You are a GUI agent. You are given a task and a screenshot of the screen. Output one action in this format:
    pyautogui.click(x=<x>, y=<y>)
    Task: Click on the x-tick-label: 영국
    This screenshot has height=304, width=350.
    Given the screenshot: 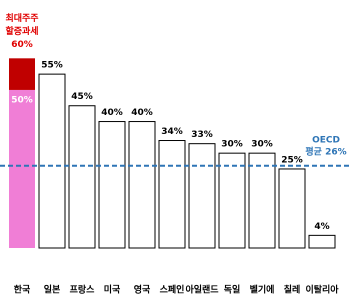 What is the action you would take?
    pyautogui.click(x=142, y=290)
    